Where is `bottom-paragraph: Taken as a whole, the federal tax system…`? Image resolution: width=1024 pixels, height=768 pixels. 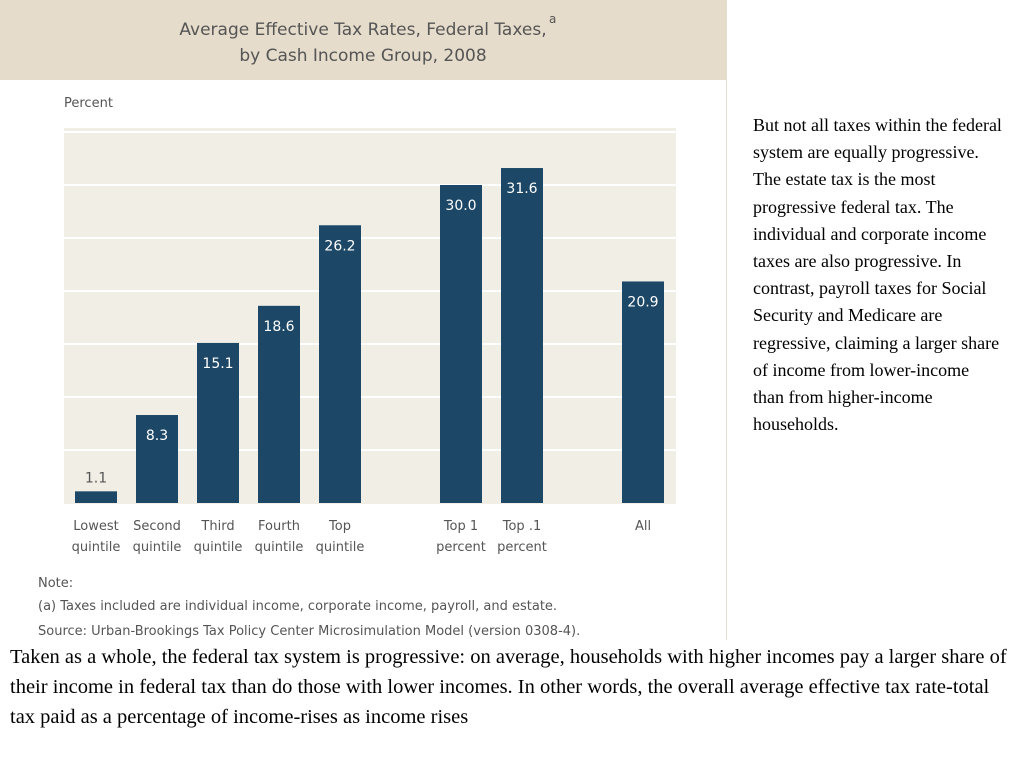 bottom-paragraph: Taken as a whole, the federal tax system… is located at coordinates (508, 687).